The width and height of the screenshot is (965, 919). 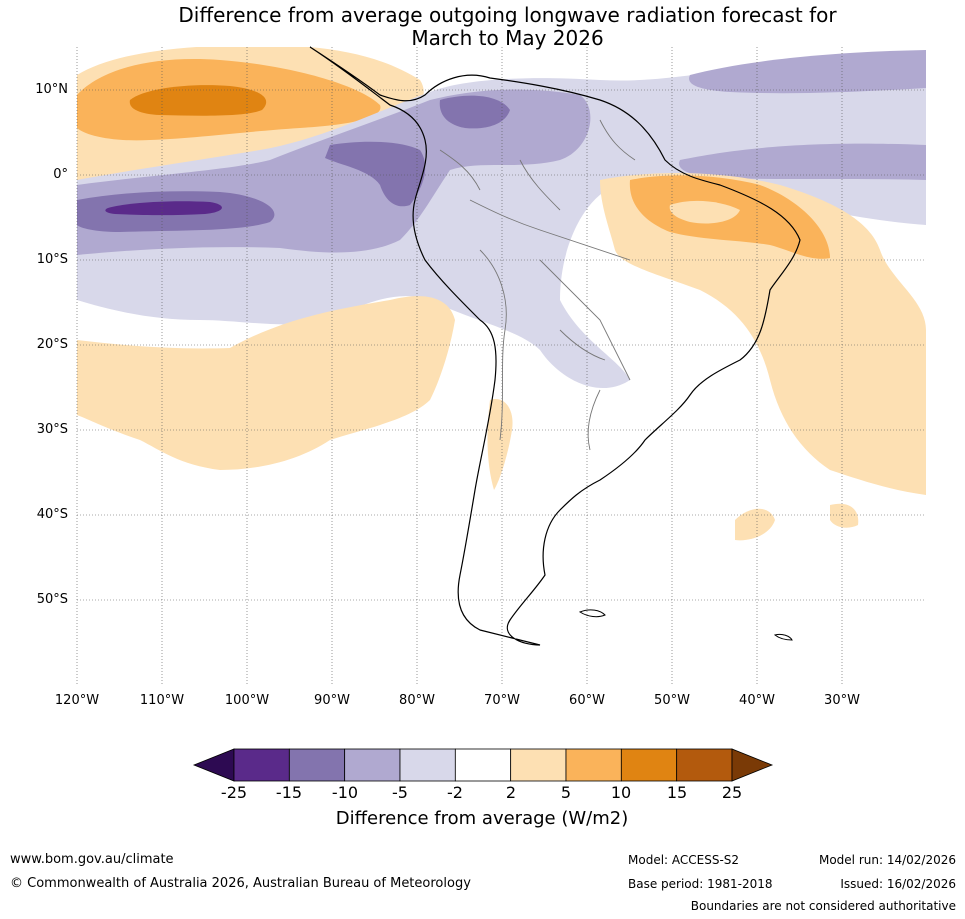 I want to click on colorbar-tick: -10, so click(x=345, y=792).